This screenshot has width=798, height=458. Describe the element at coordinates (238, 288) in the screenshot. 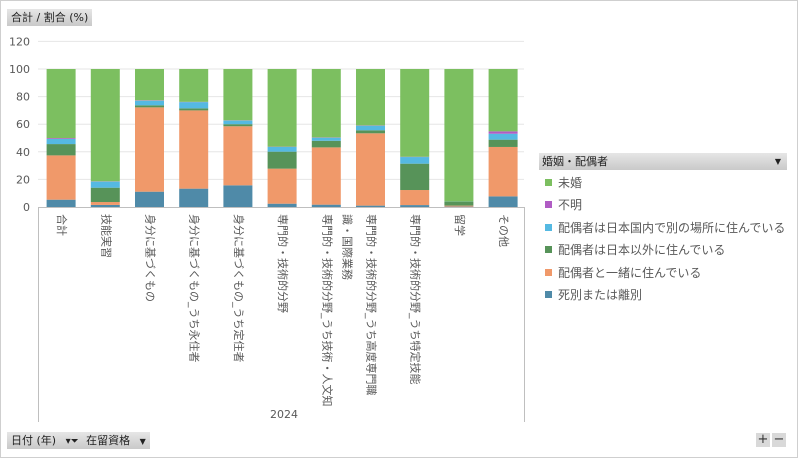

I see `category-label: 身分に基づくもの_うち定住者` at that location.